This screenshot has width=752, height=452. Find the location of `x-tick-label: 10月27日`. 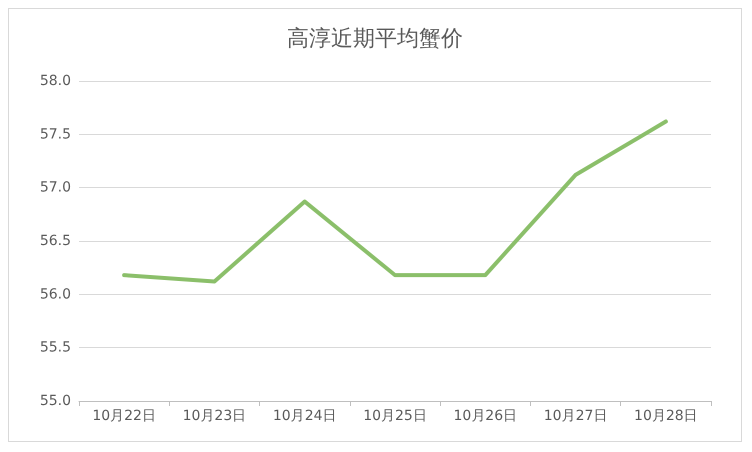

x-tick-label: 10月27日 is located at coordinates (576, 416).